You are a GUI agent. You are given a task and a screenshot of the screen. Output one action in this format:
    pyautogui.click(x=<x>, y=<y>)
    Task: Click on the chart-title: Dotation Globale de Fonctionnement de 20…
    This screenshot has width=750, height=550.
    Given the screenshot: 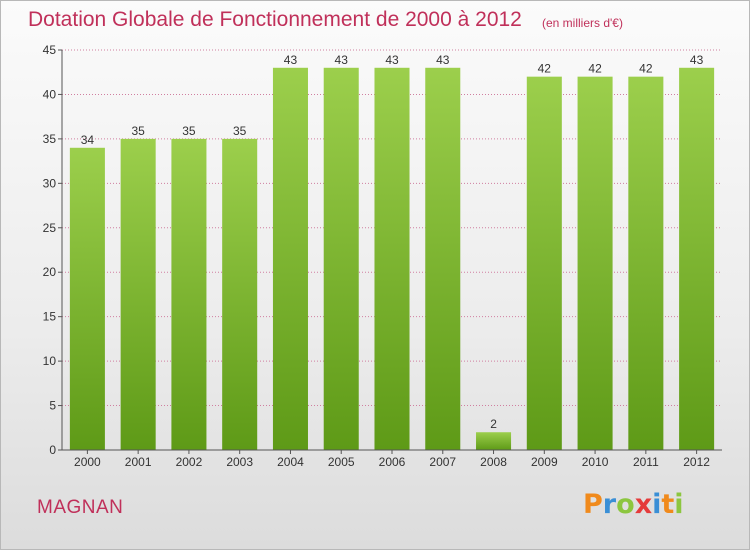 What is the action you would take?
    pyautogui.click(x=275, y=19)
    